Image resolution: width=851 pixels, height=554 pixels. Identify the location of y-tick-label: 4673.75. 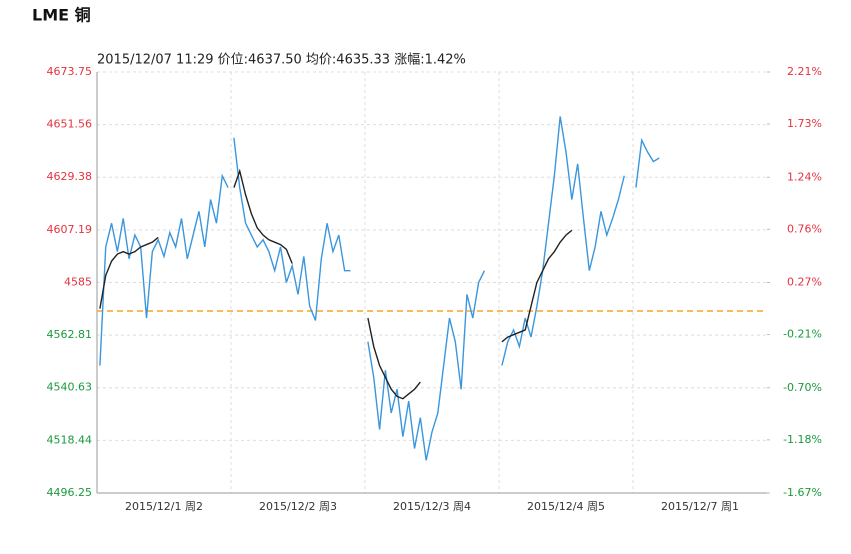
(70, 71).